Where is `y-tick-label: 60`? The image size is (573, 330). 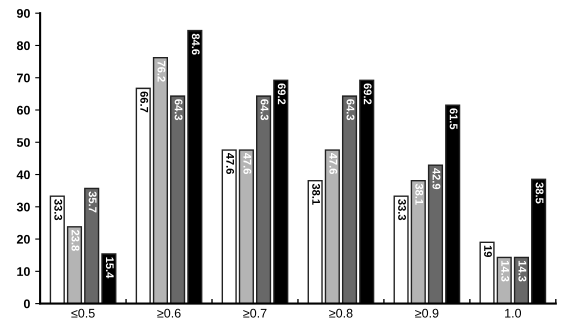 y-tick-label: 60 is located at coordinates (23, 110).